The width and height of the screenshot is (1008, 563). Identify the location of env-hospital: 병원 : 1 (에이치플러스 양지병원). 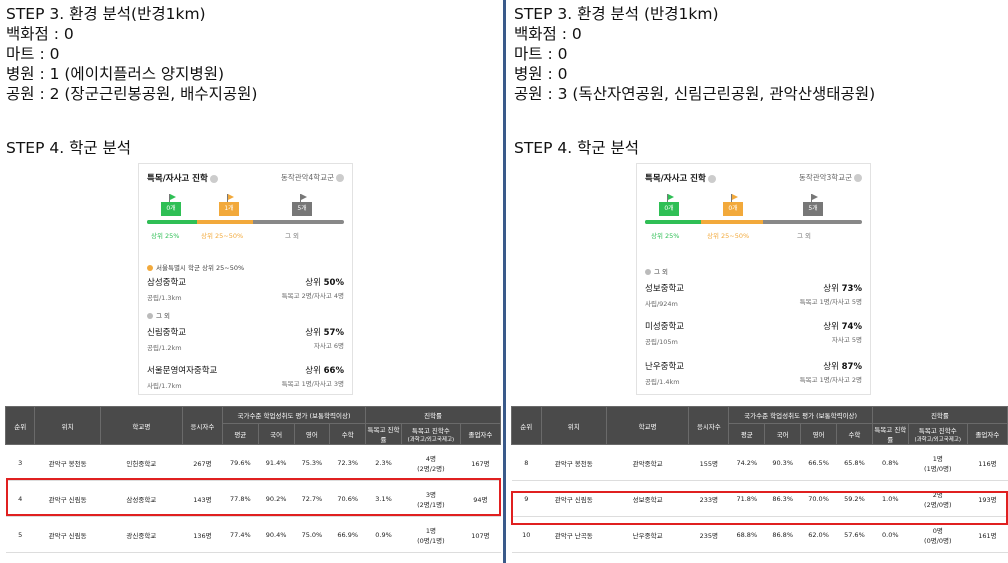
(115, 74).